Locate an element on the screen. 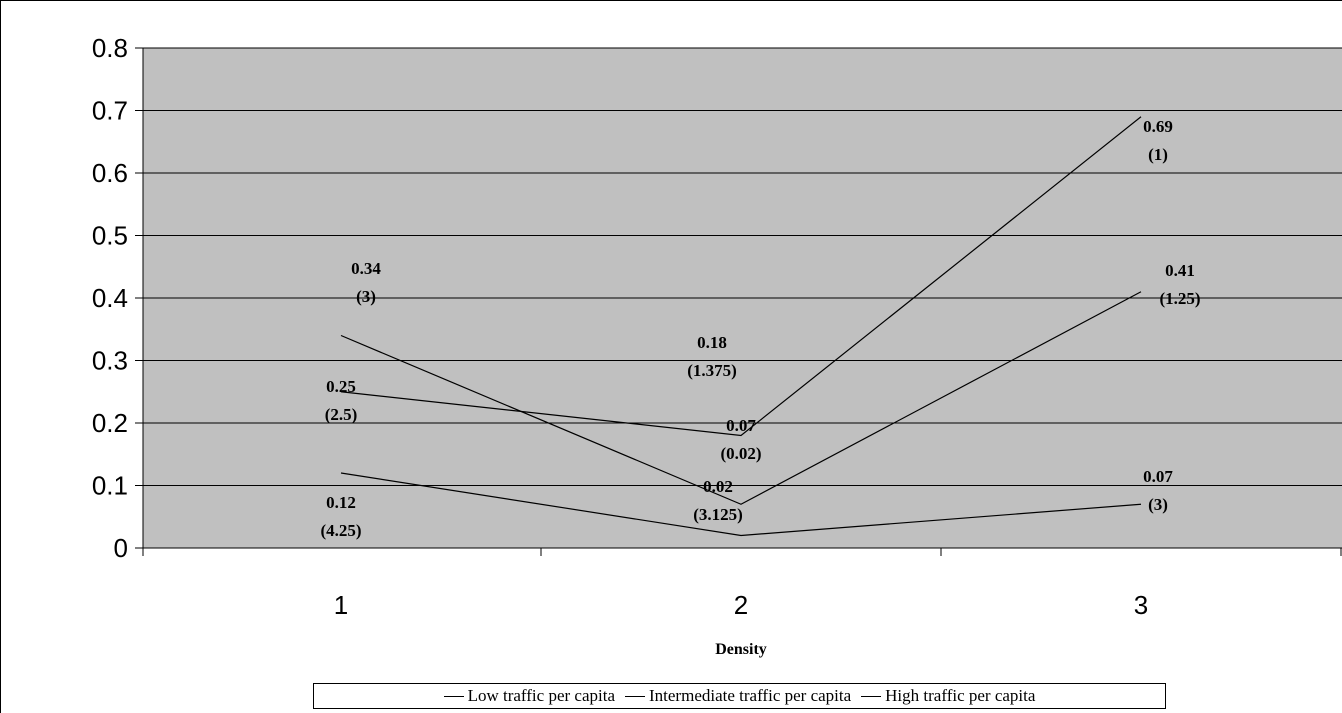 The width and height of the screenshot is (1342, 713). y-tick-label: 0.6 is located at coordinates (110, 173).